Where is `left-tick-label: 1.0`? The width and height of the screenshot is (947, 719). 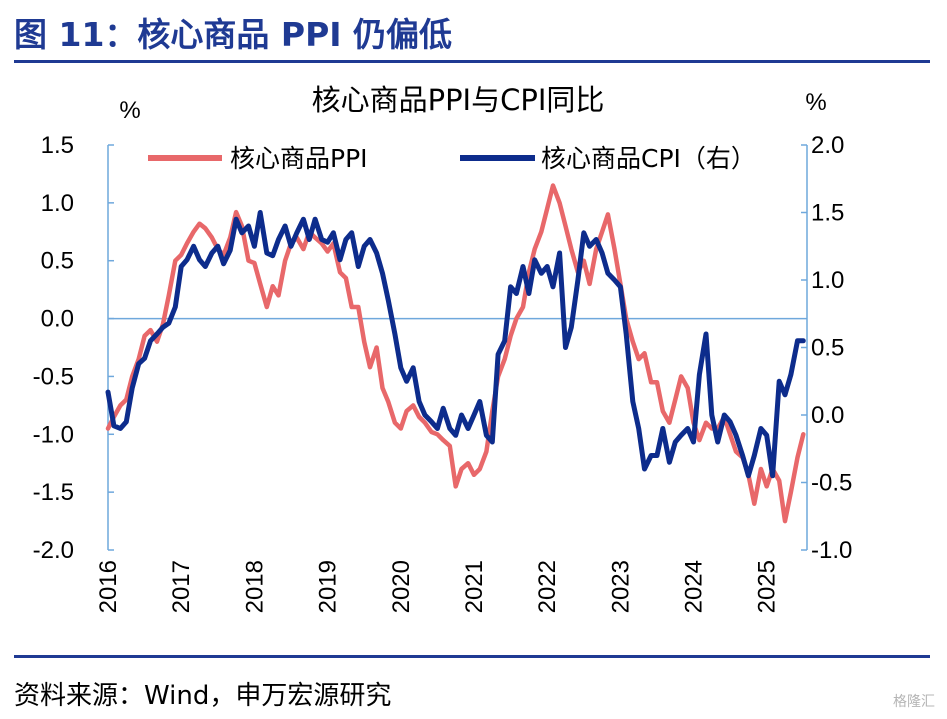
left-tick-label: 1.0 is located at coordinates (57, 203).